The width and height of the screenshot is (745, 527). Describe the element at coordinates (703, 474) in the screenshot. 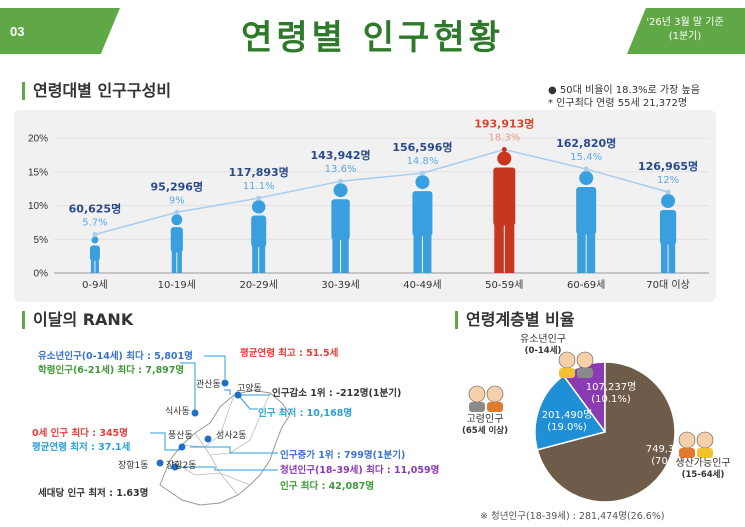

I see `group-sub-2: (15-64세)` at that location.